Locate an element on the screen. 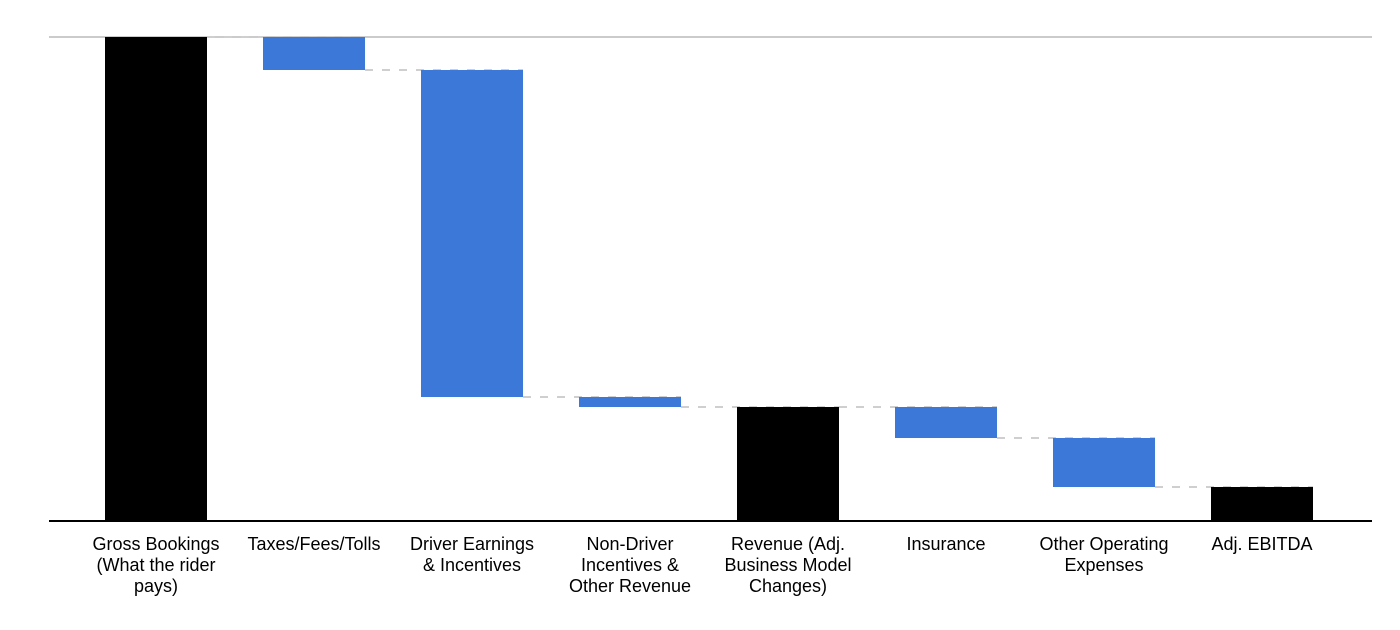 The width and height of the screenshot is (1400, 630). x-label-line: Adj. EBITDA is located at coordinates (1262, 544).